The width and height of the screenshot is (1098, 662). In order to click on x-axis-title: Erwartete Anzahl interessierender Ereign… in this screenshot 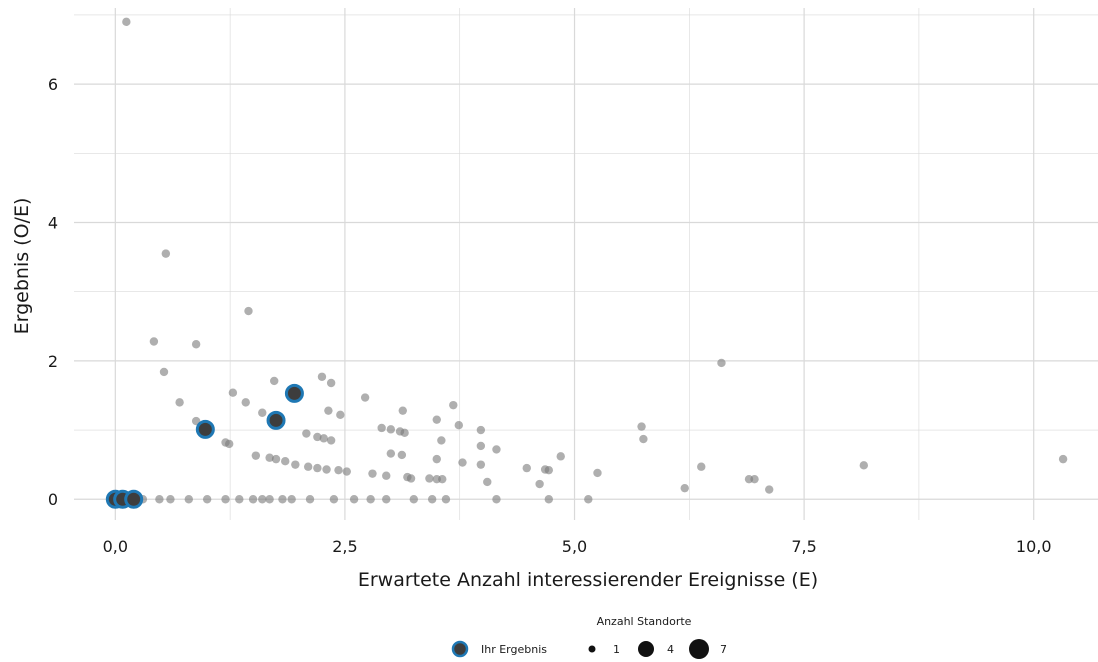, I will do `click(588, 580)`.